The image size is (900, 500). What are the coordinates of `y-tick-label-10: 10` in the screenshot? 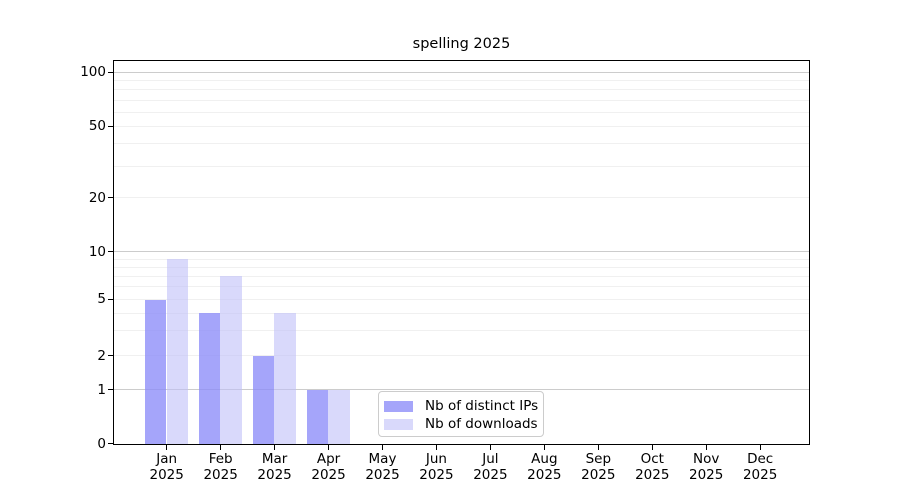 It's located at (97, 251).